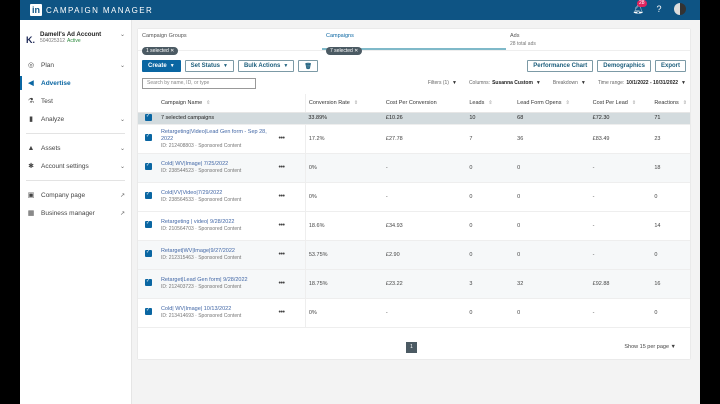  I want to click on select-all-checkbox, so click(148, 117).